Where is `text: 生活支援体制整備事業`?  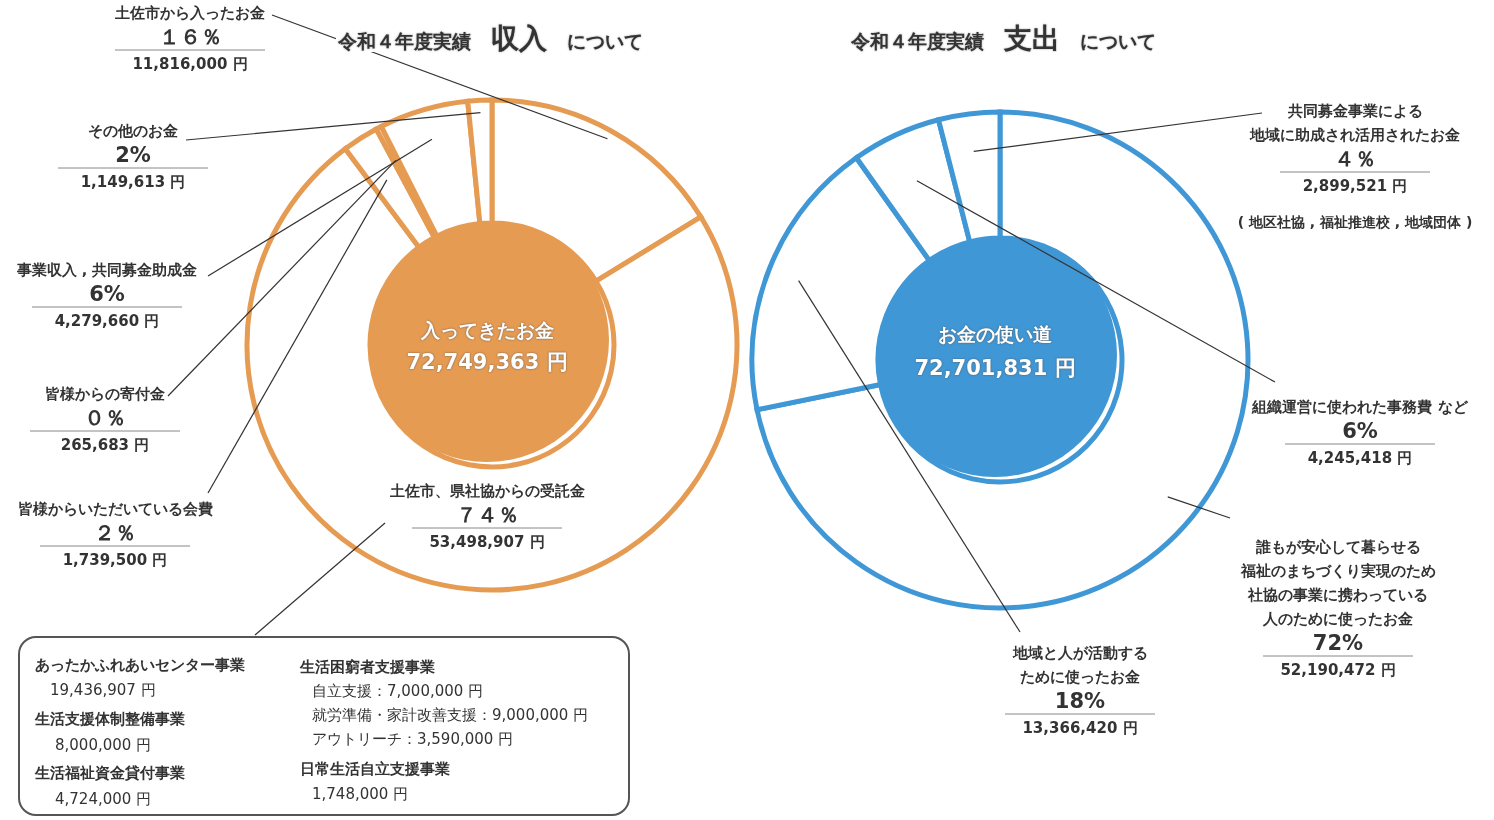
text: 生活支援体制整備事業 is located at coordinates (110, 719).